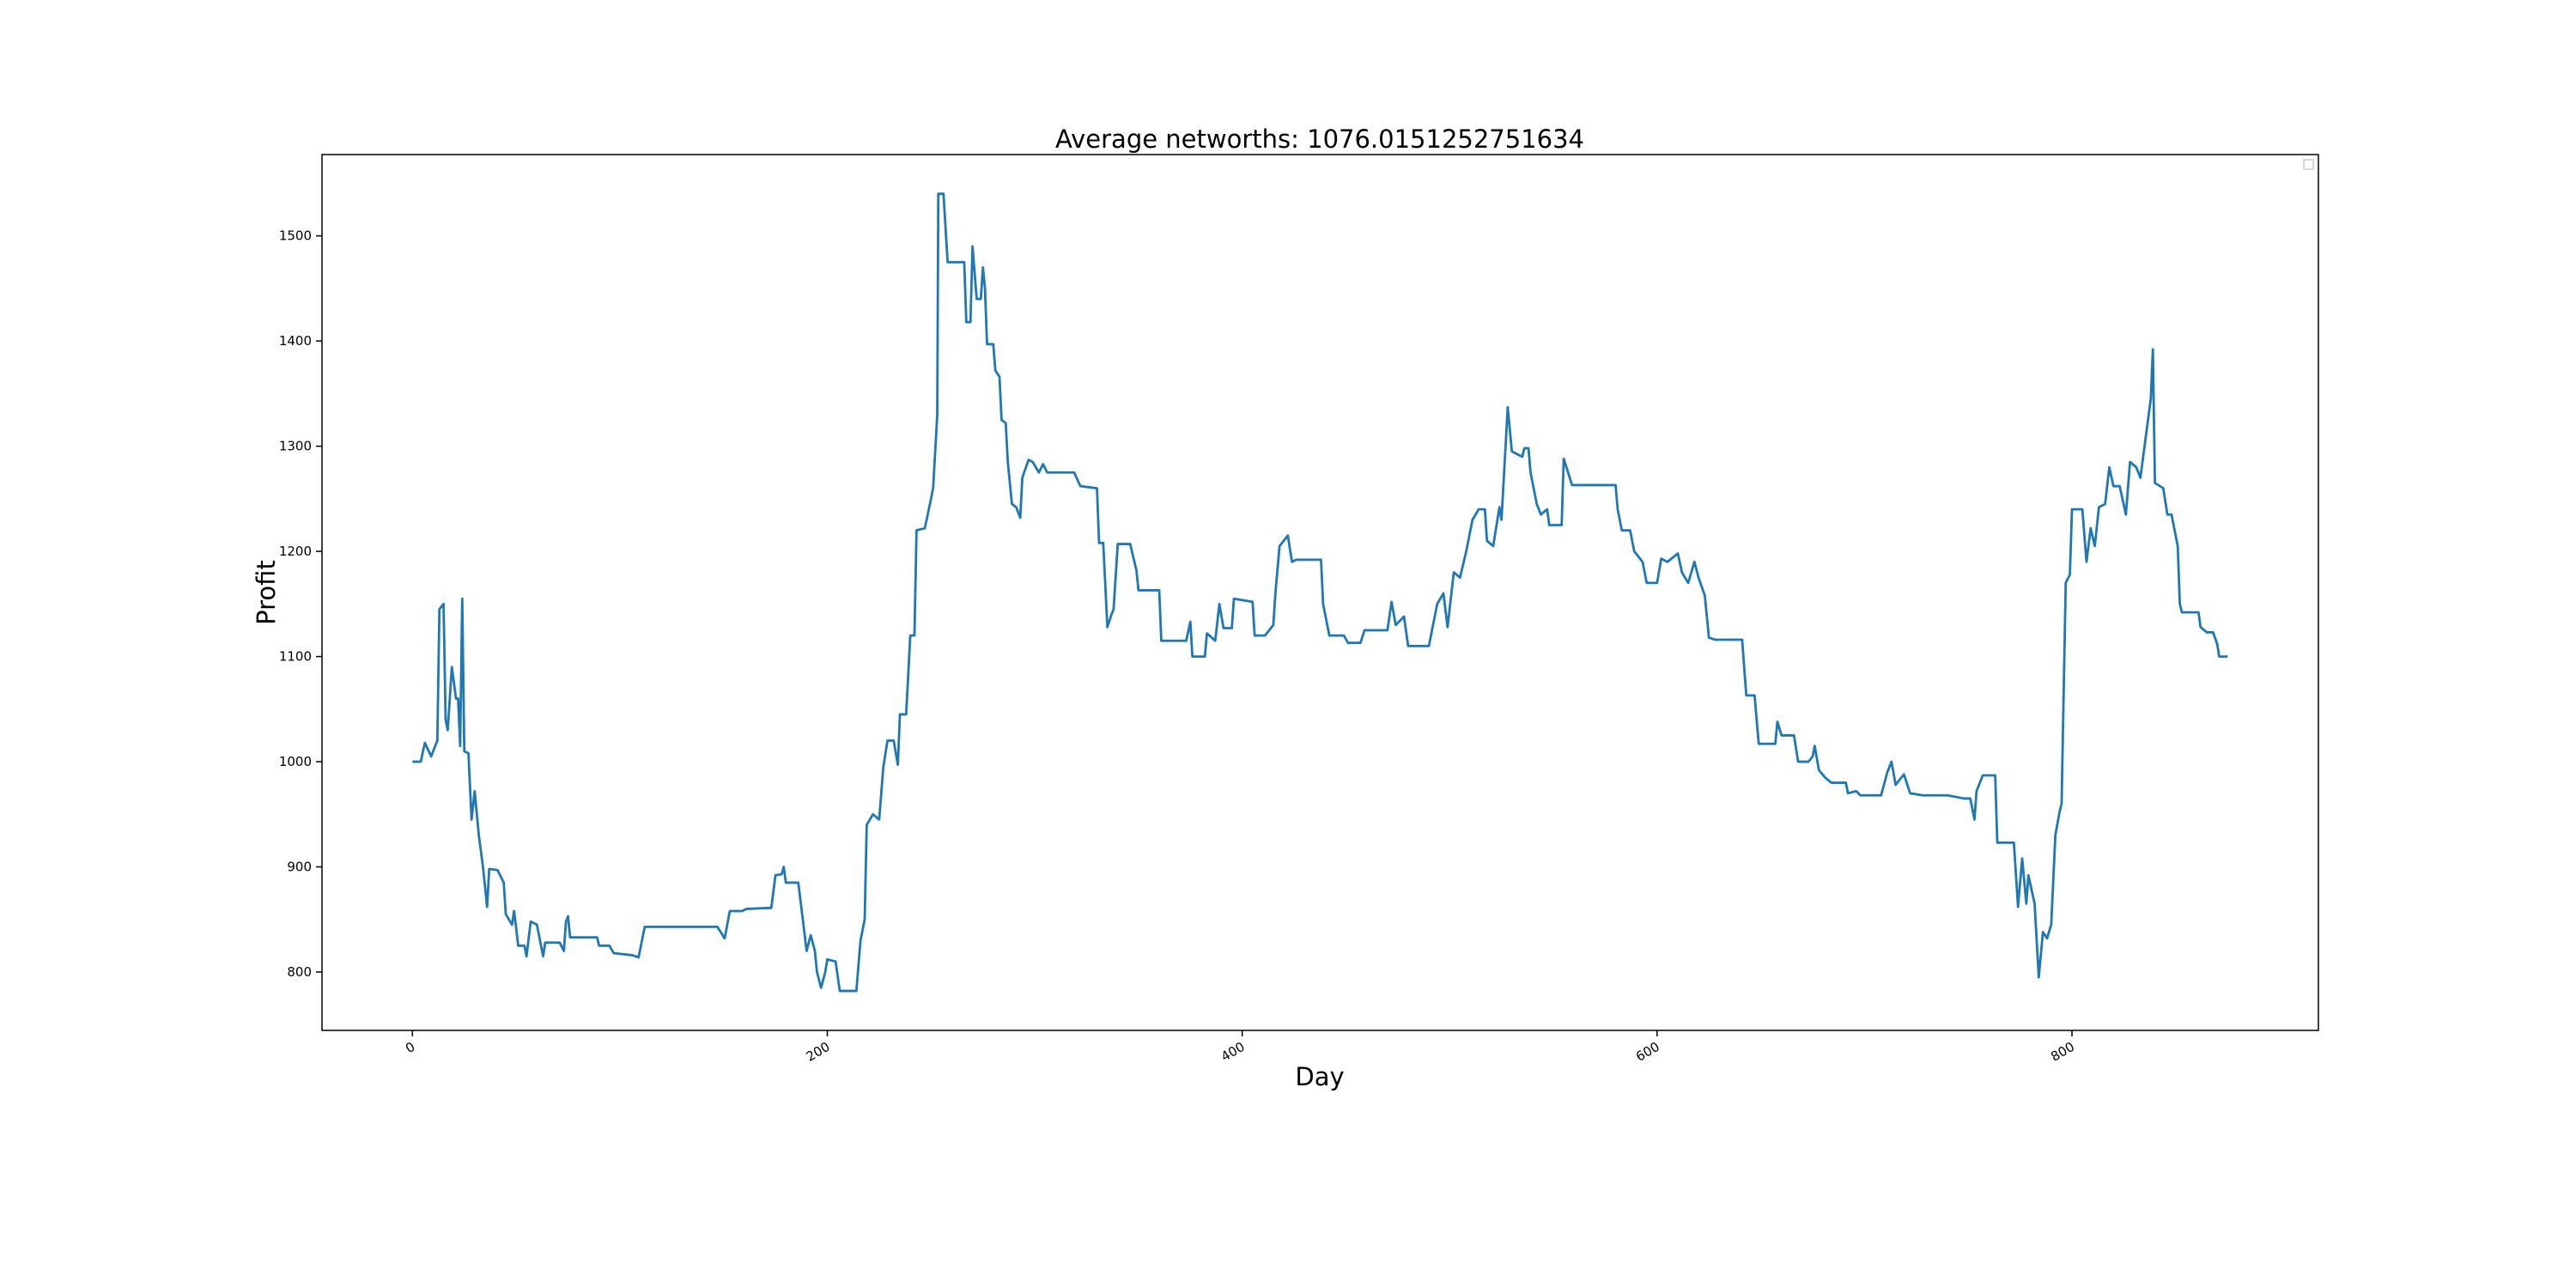 This screenshot has width=2576, height=1288. What do you see at coordinates (300, 972) in the screenshot?
I see `y-tick-label: 800` at bounding box center [300, 972].